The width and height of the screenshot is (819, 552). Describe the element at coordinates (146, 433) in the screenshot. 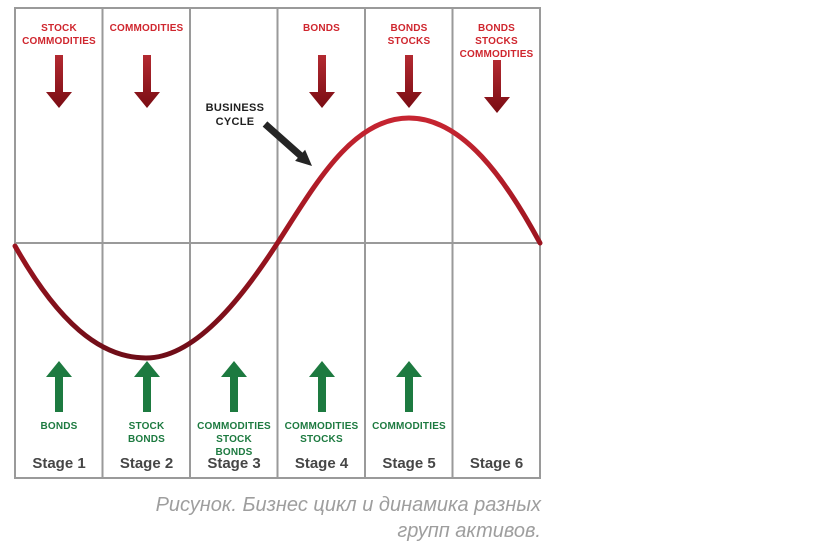

I see `rising-assets-label: STOCK BONDS` at that location.